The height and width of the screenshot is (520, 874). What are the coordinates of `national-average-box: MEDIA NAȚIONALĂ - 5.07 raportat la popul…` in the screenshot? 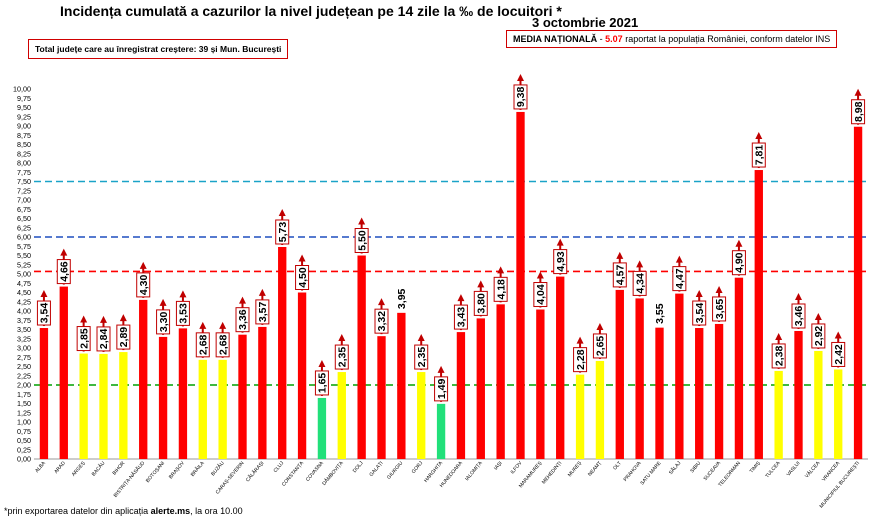 It's located at (672, 39).